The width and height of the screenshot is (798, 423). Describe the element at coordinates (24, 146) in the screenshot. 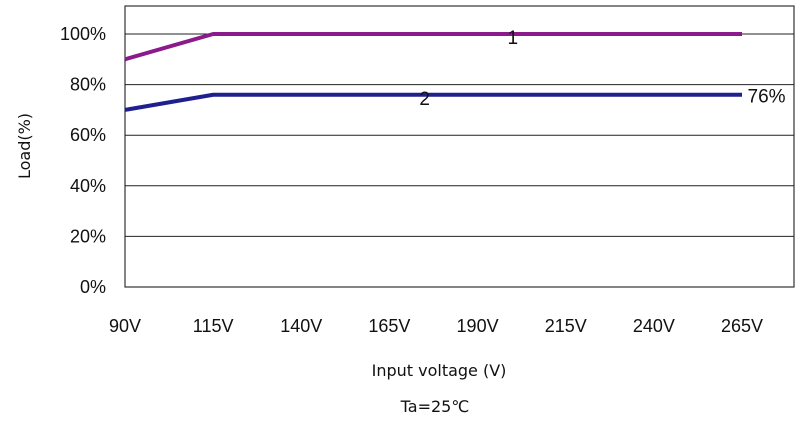

I see `y-axis-title: Load(%)` at that location.